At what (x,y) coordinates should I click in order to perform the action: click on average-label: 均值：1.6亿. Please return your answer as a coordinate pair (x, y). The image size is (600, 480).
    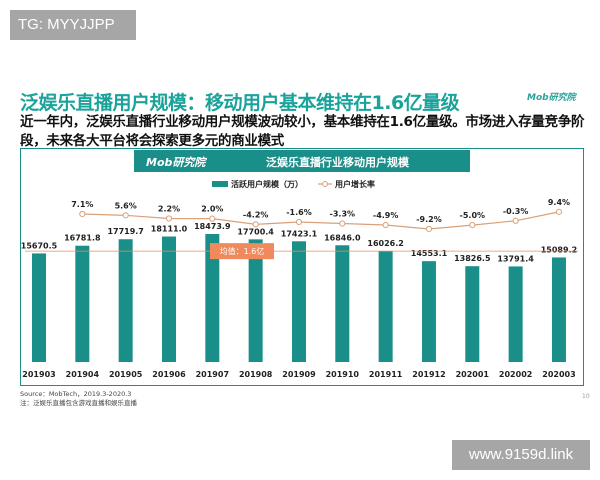
    Looking at the image, I should click on (242, 251).